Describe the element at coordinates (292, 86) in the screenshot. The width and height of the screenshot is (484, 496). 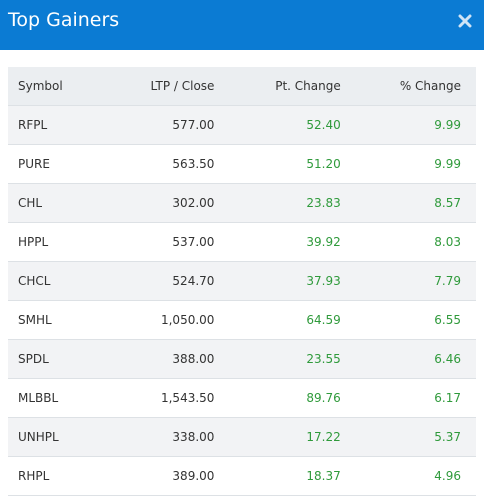
I see `column-header: Pt. Change` at that location.